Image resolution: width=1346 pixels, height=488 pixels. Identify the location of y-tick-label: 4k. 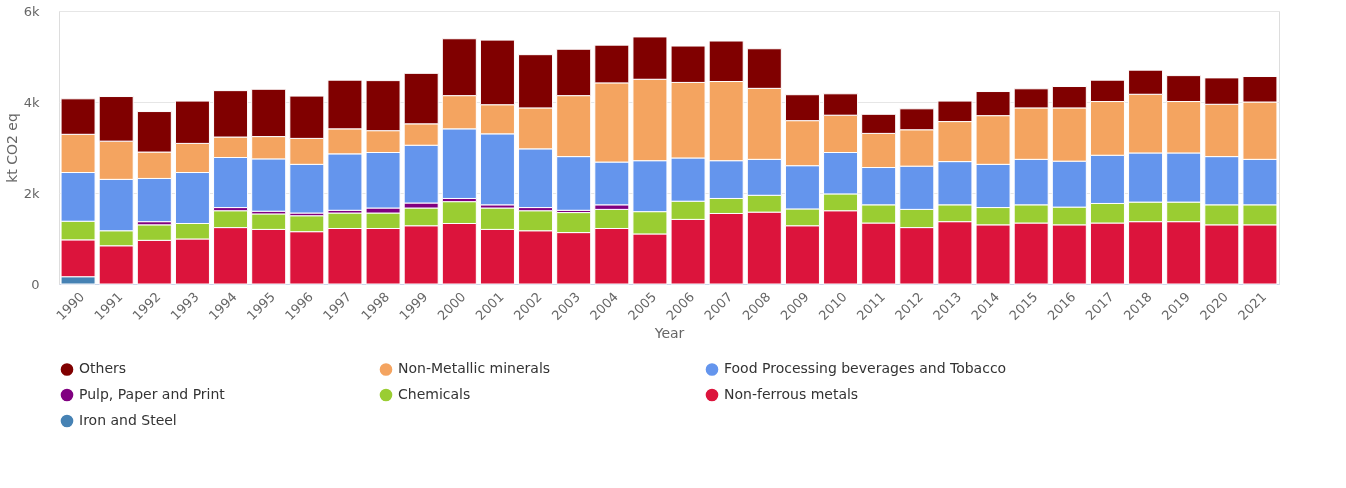
(31, 102).